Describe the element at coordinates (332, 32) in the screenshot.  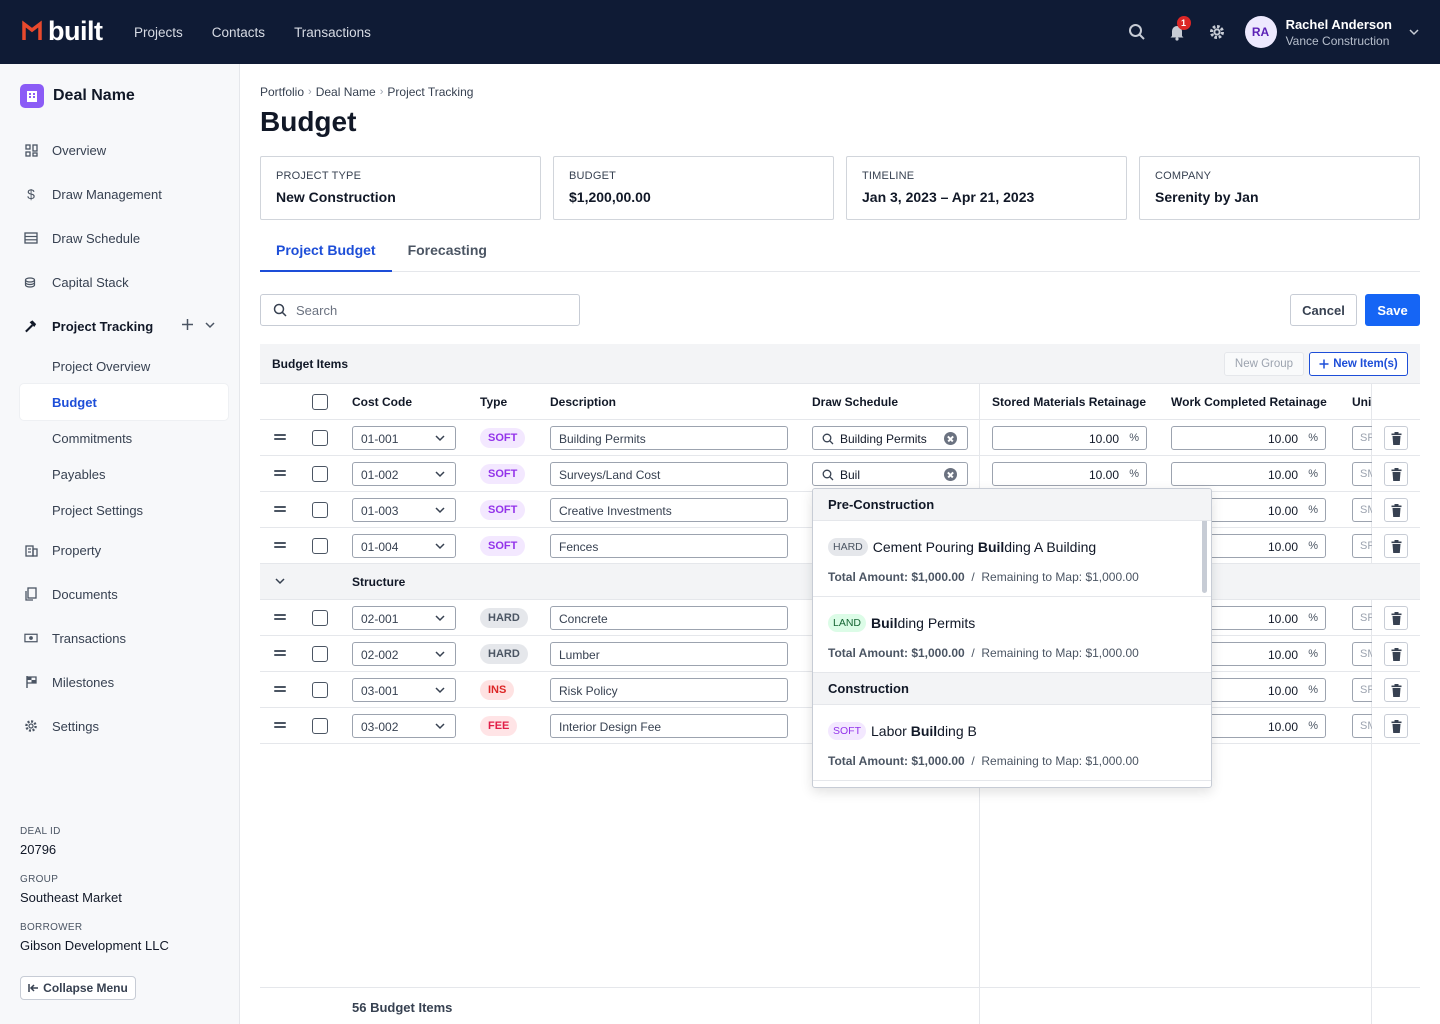
I see `top-nav-transactions: Transactions` at that location.